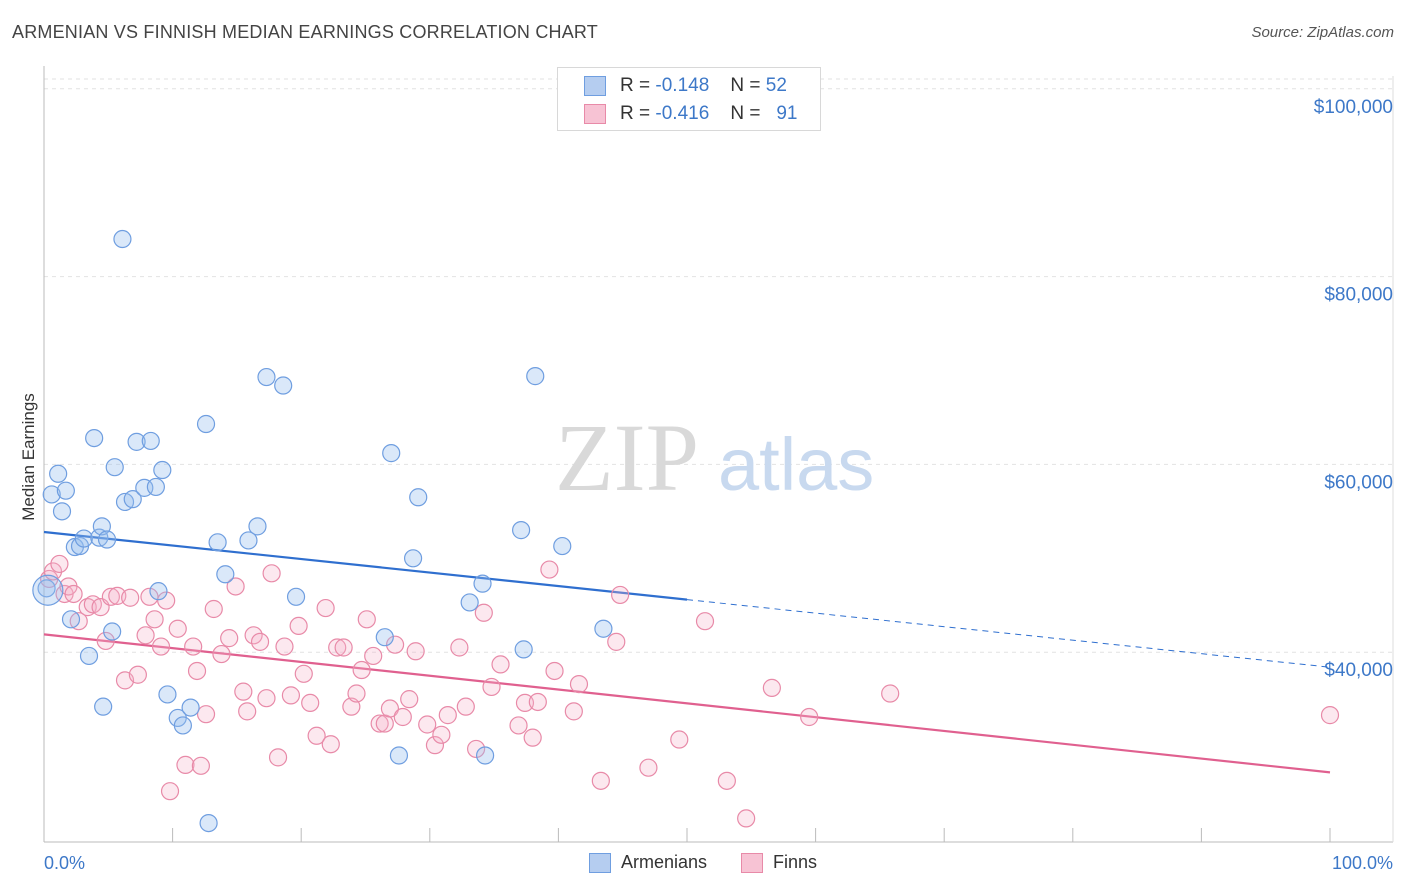 The width and height of the screenshot is (1406, 892). I want to click on legend-row-armenians: R = -0.148 N = 52, so click(685, 86).